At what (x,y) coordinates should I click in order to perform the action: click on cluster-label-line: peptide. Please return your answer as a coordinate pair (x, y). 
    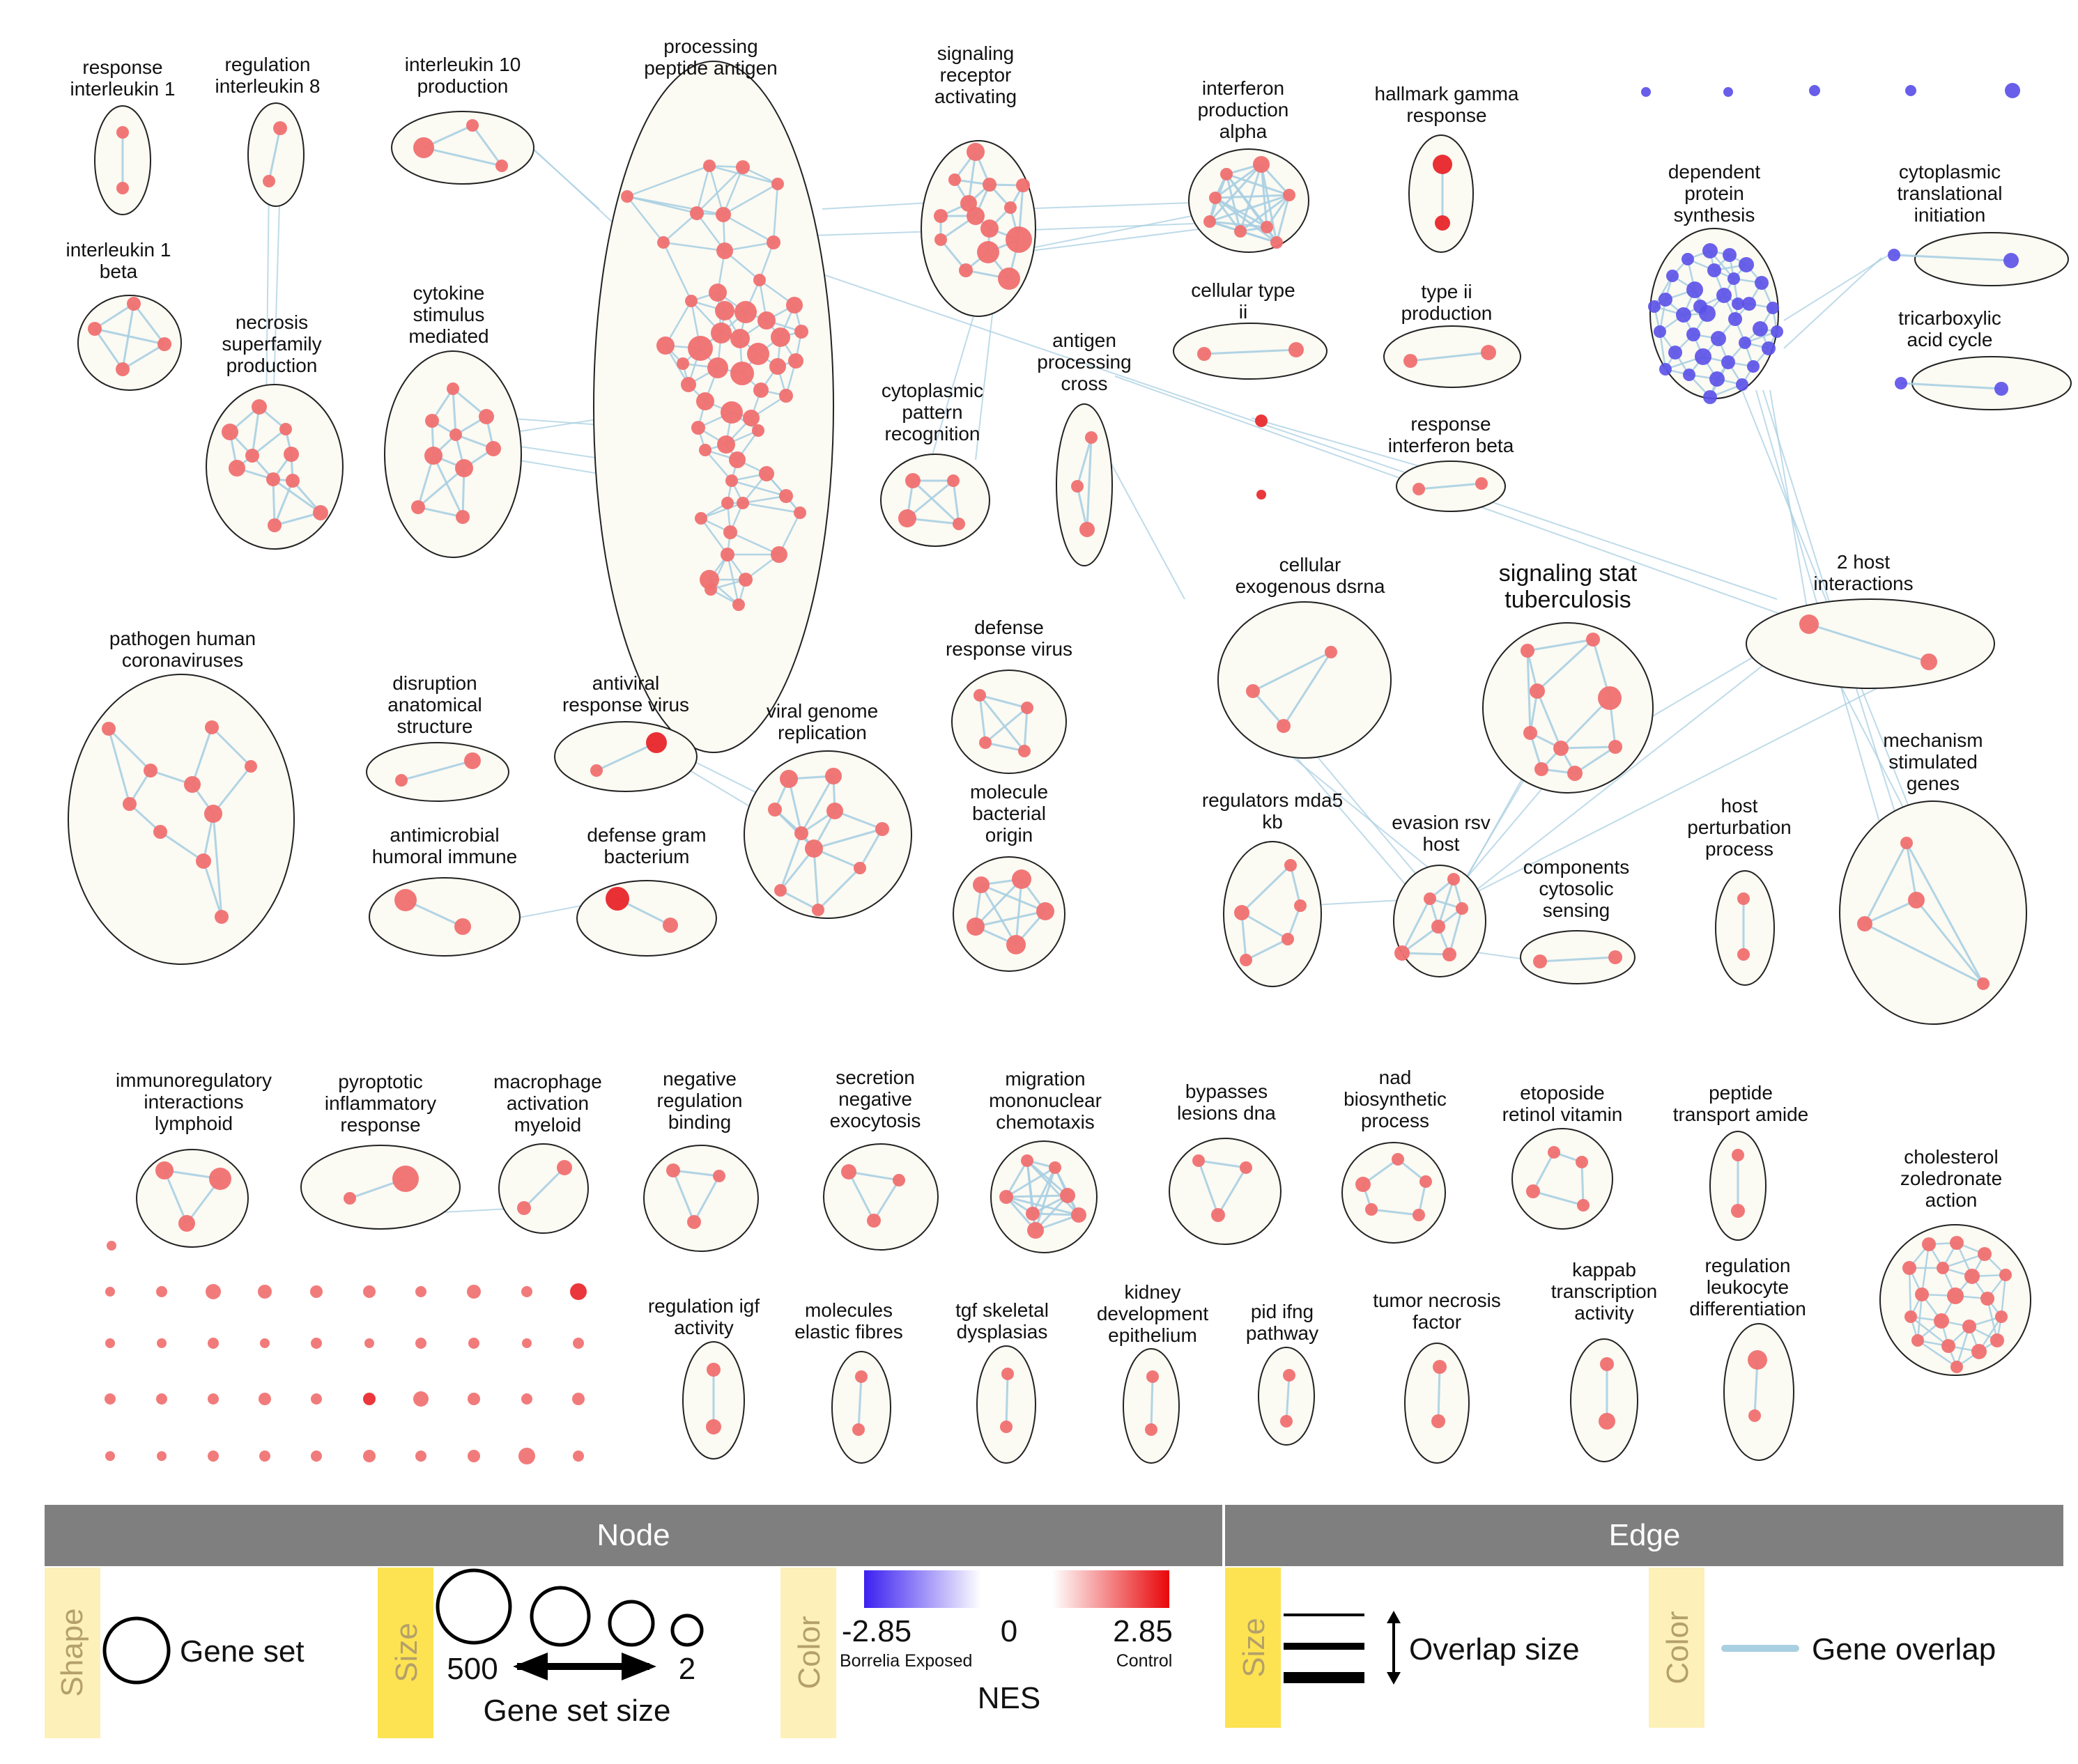
    Looking at the image, I should click on (1741, 1093).